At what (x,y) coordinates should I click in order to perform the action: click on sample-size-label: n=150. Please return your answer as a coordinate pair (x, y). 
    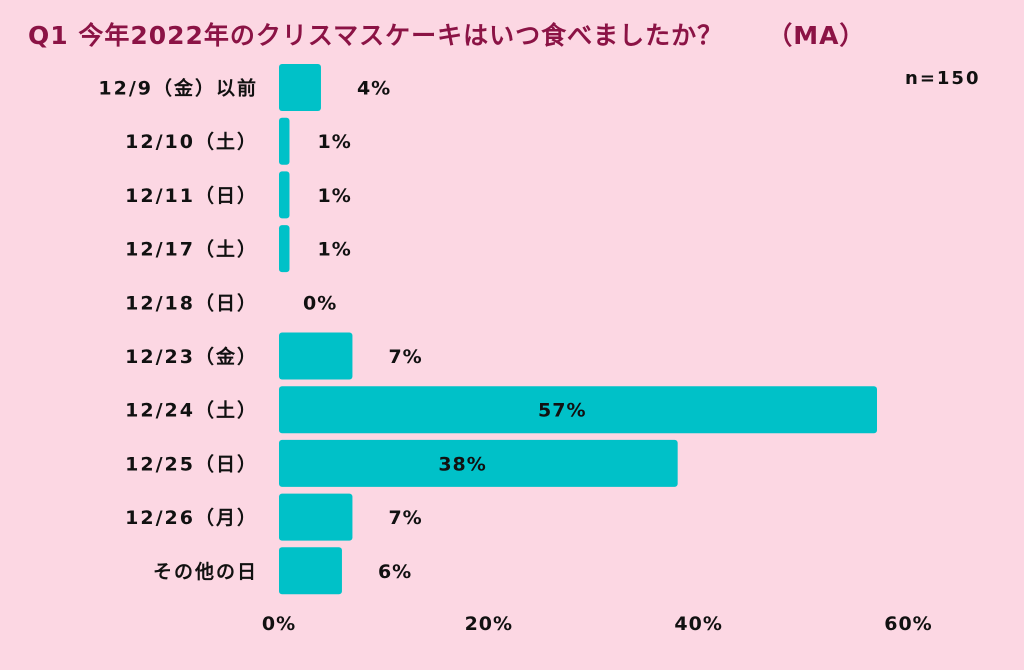
    Looking at the image, I should click on (943, 78).